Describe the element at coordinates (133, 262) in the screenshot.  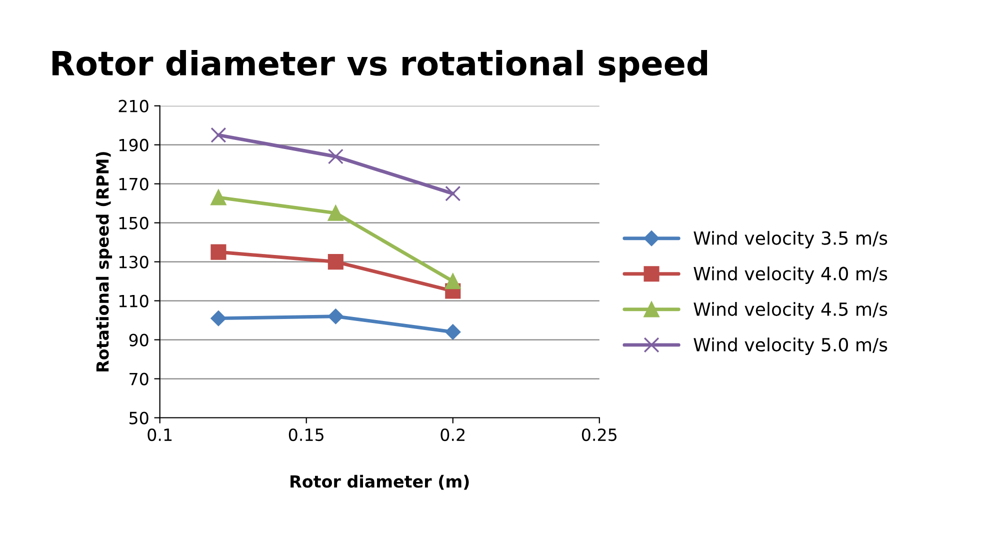
I see `y-tick-label: 130` at that location.